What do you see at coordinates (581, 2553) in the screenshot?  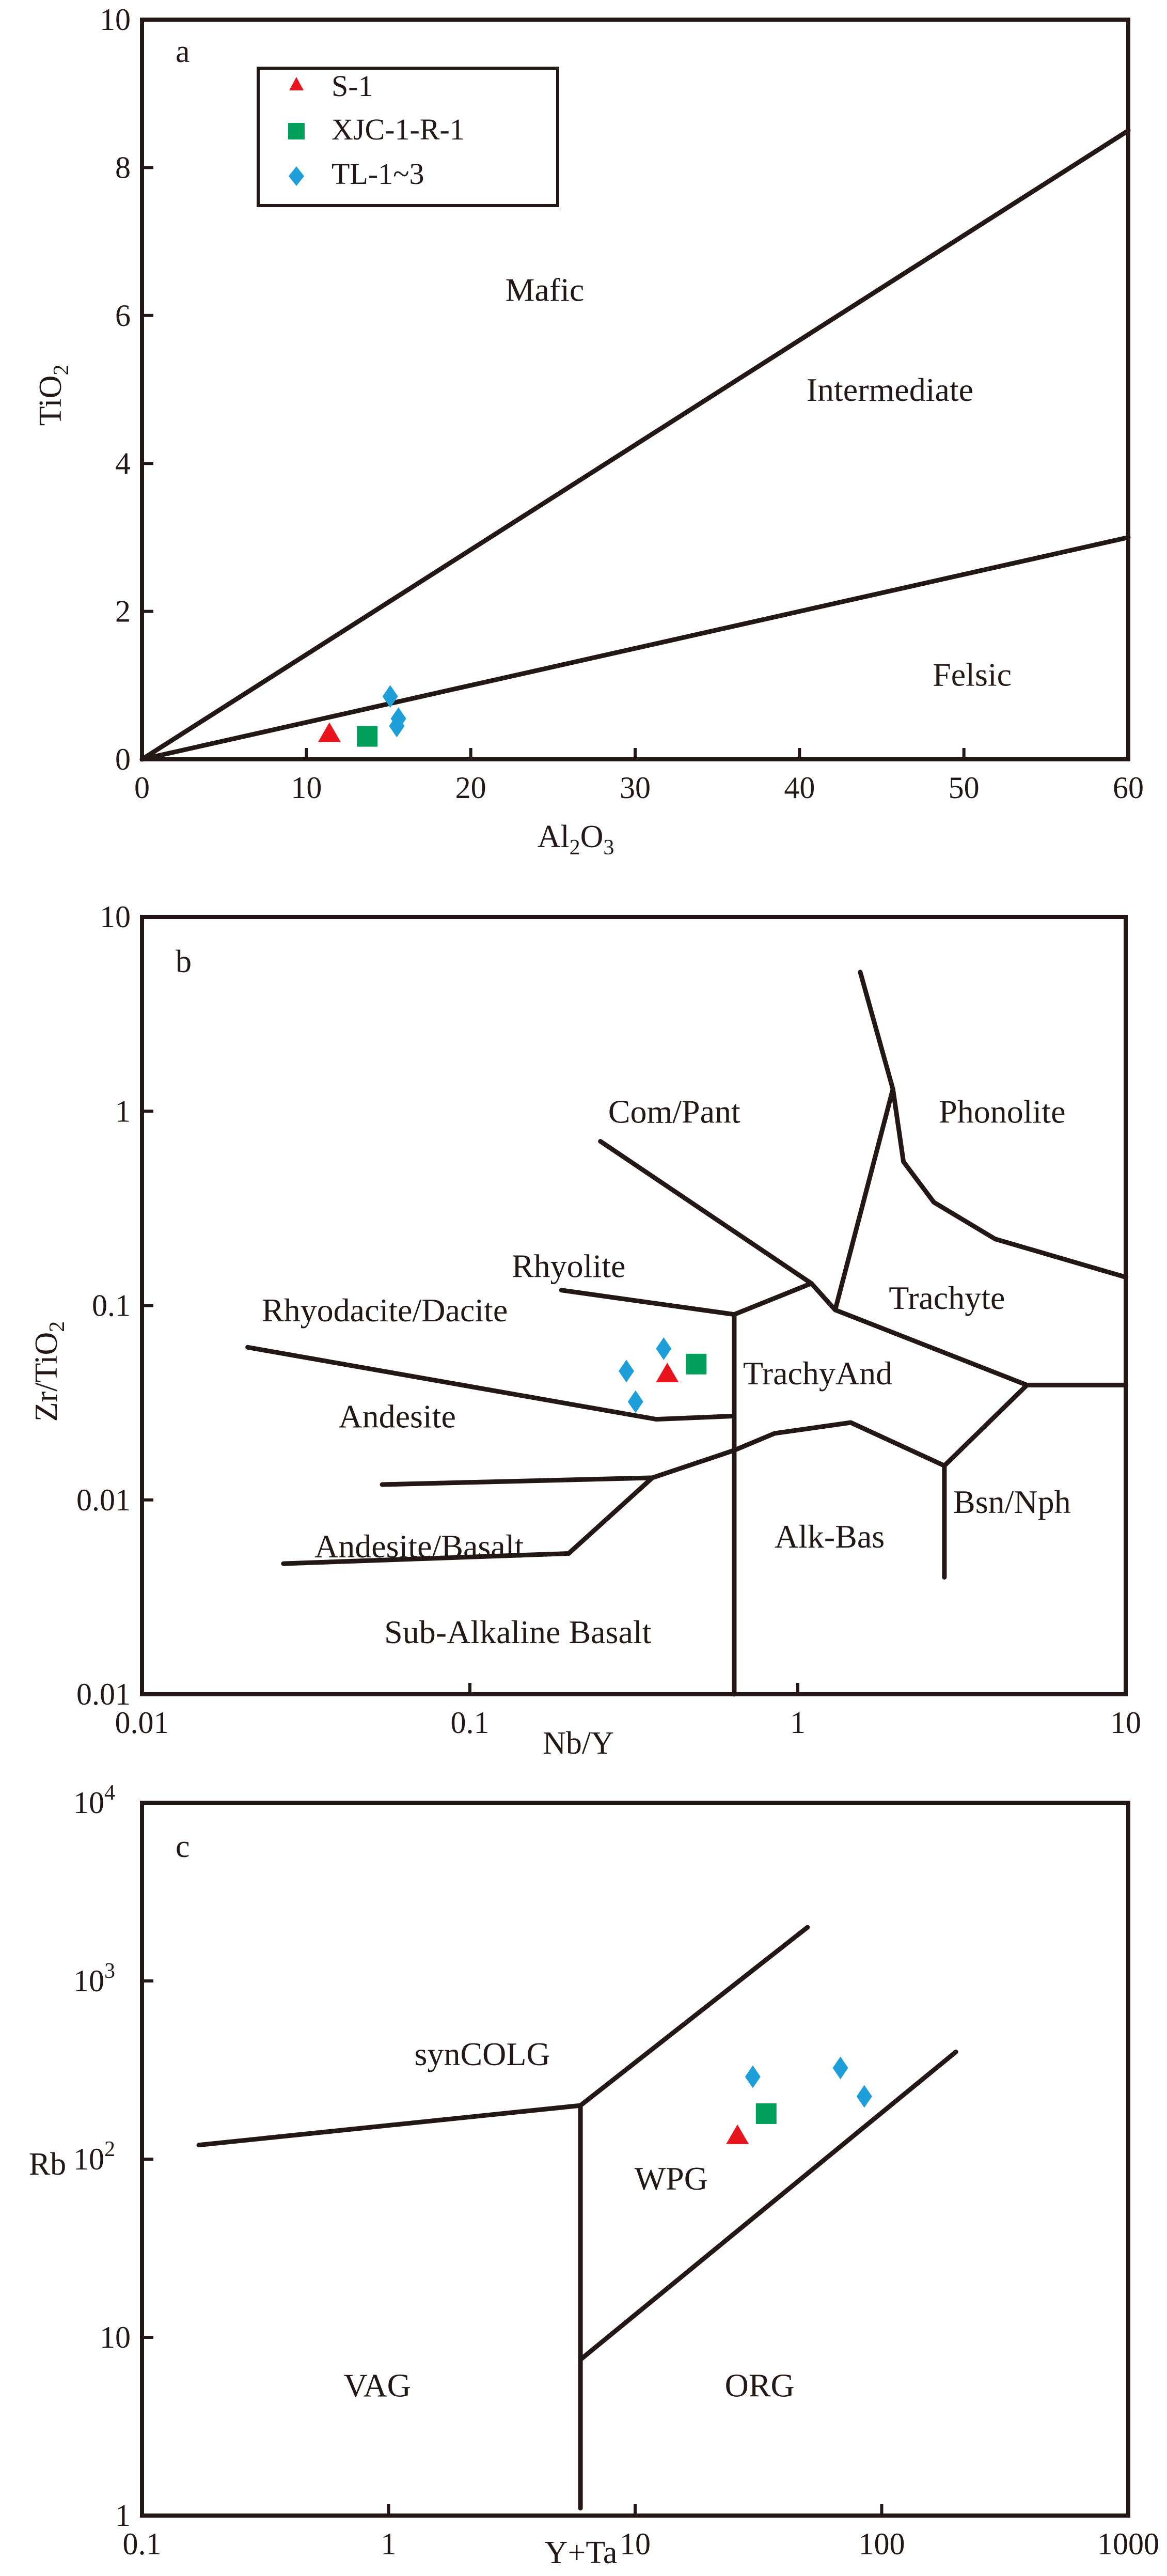 I see `x-axis-label-y-ta: Y+Ta` at bounding box center [581, 2553].